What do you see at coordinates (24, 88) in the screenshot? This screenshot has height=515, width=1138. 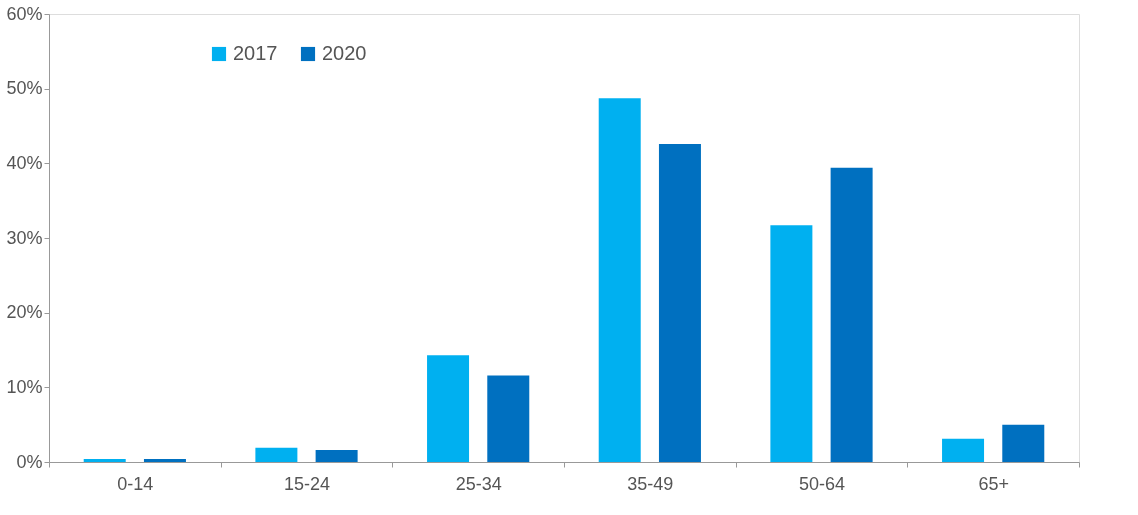 I see `y-tick-label: 50%` at bounding box center [24, 88].